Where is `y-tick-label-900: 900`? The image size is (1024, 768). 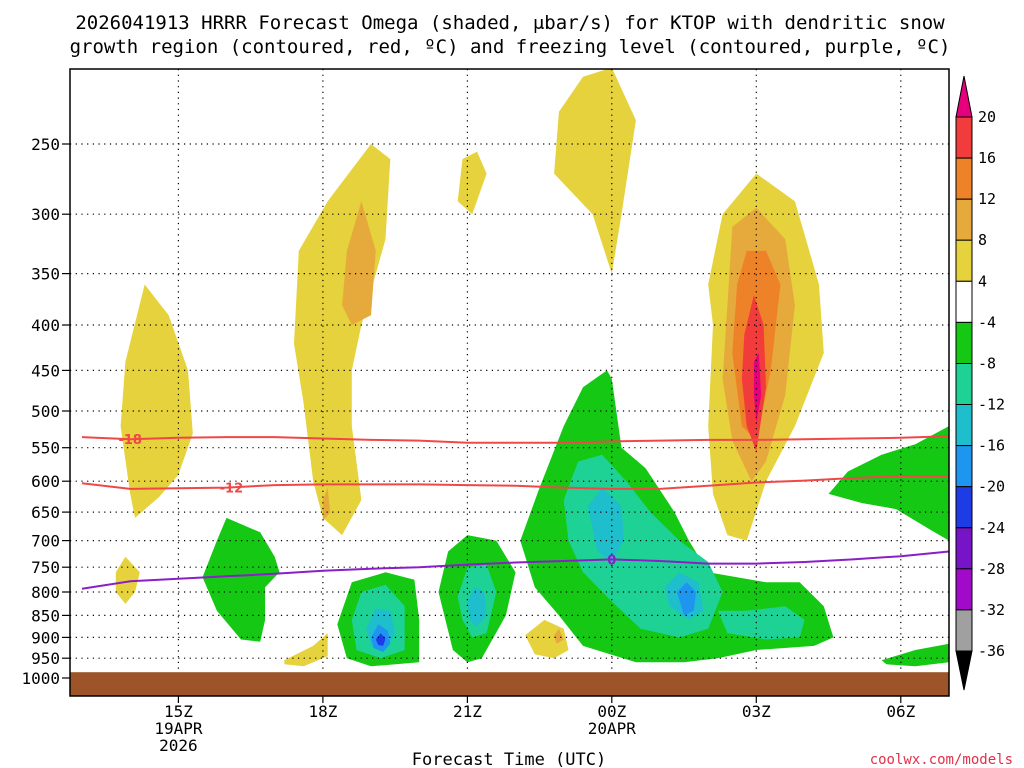 y-tick-label-900: 900 is located at coordinates (45, 637).